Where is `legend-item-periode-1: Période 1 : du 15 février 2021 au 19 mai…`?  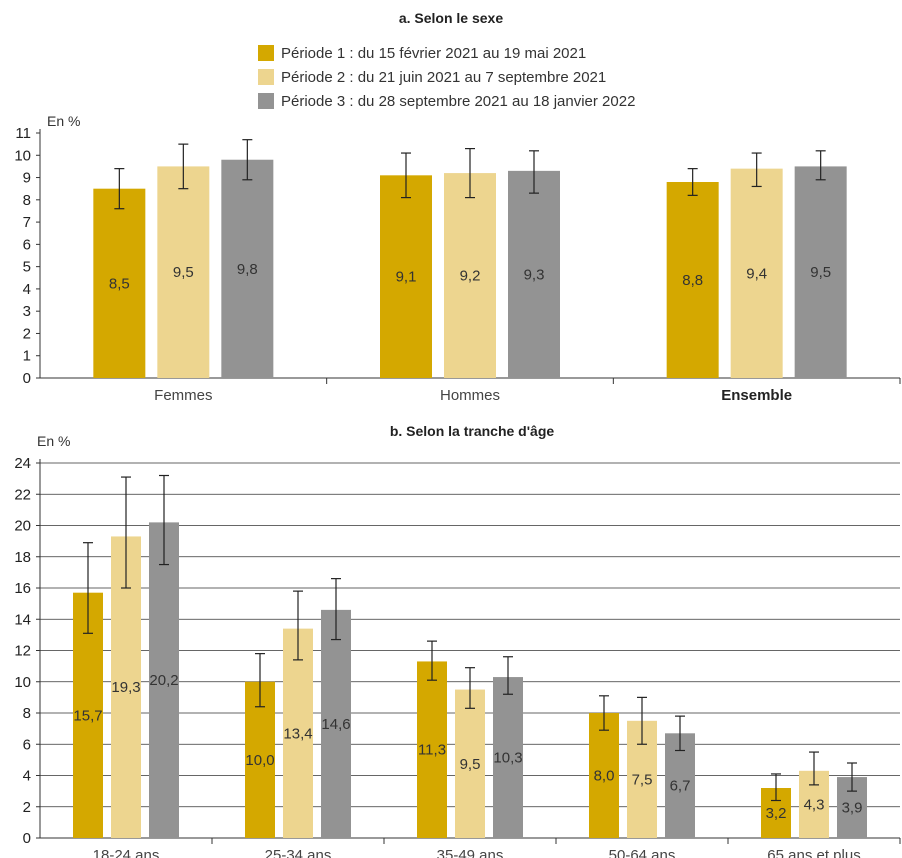 legend-item-periode-1: Période 1 : du 15 février 2021 au 19 mai… is located at coordinates (422, 53).